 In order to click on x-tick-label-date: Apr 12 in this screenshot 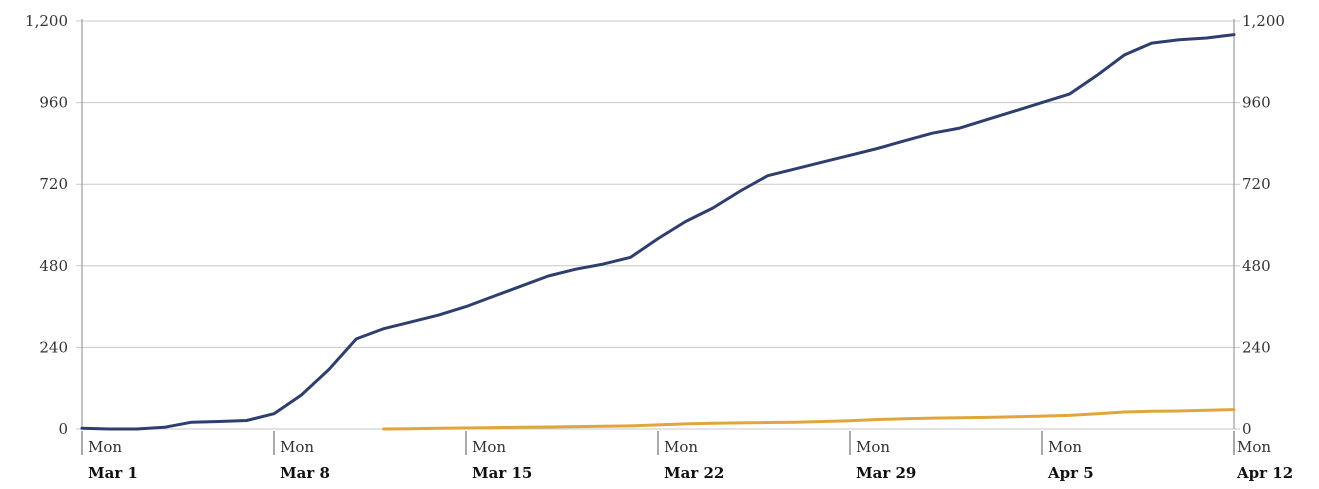, I will do `click(1264, 473)`.